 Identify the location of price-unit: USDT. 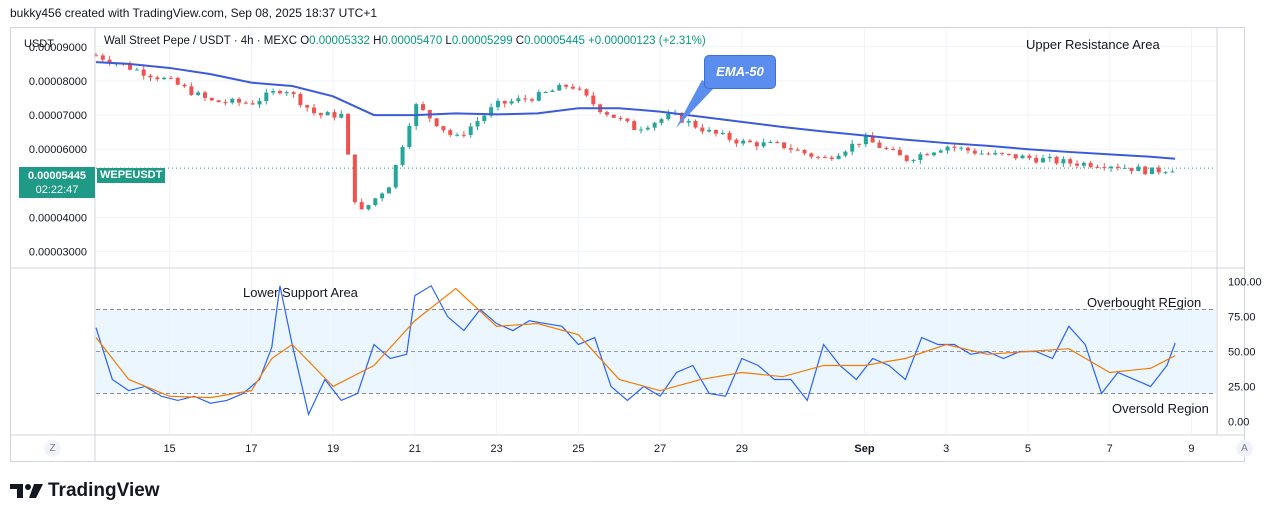
(39, 44).